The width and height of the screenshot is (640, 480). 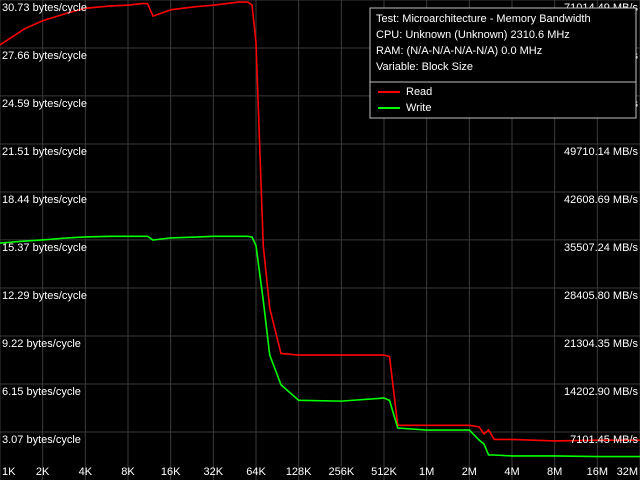 What do you see at coordinates (171, 472) in the screenshot?
I see `x-tick-label: 16K` at bounding box center [171, 472].